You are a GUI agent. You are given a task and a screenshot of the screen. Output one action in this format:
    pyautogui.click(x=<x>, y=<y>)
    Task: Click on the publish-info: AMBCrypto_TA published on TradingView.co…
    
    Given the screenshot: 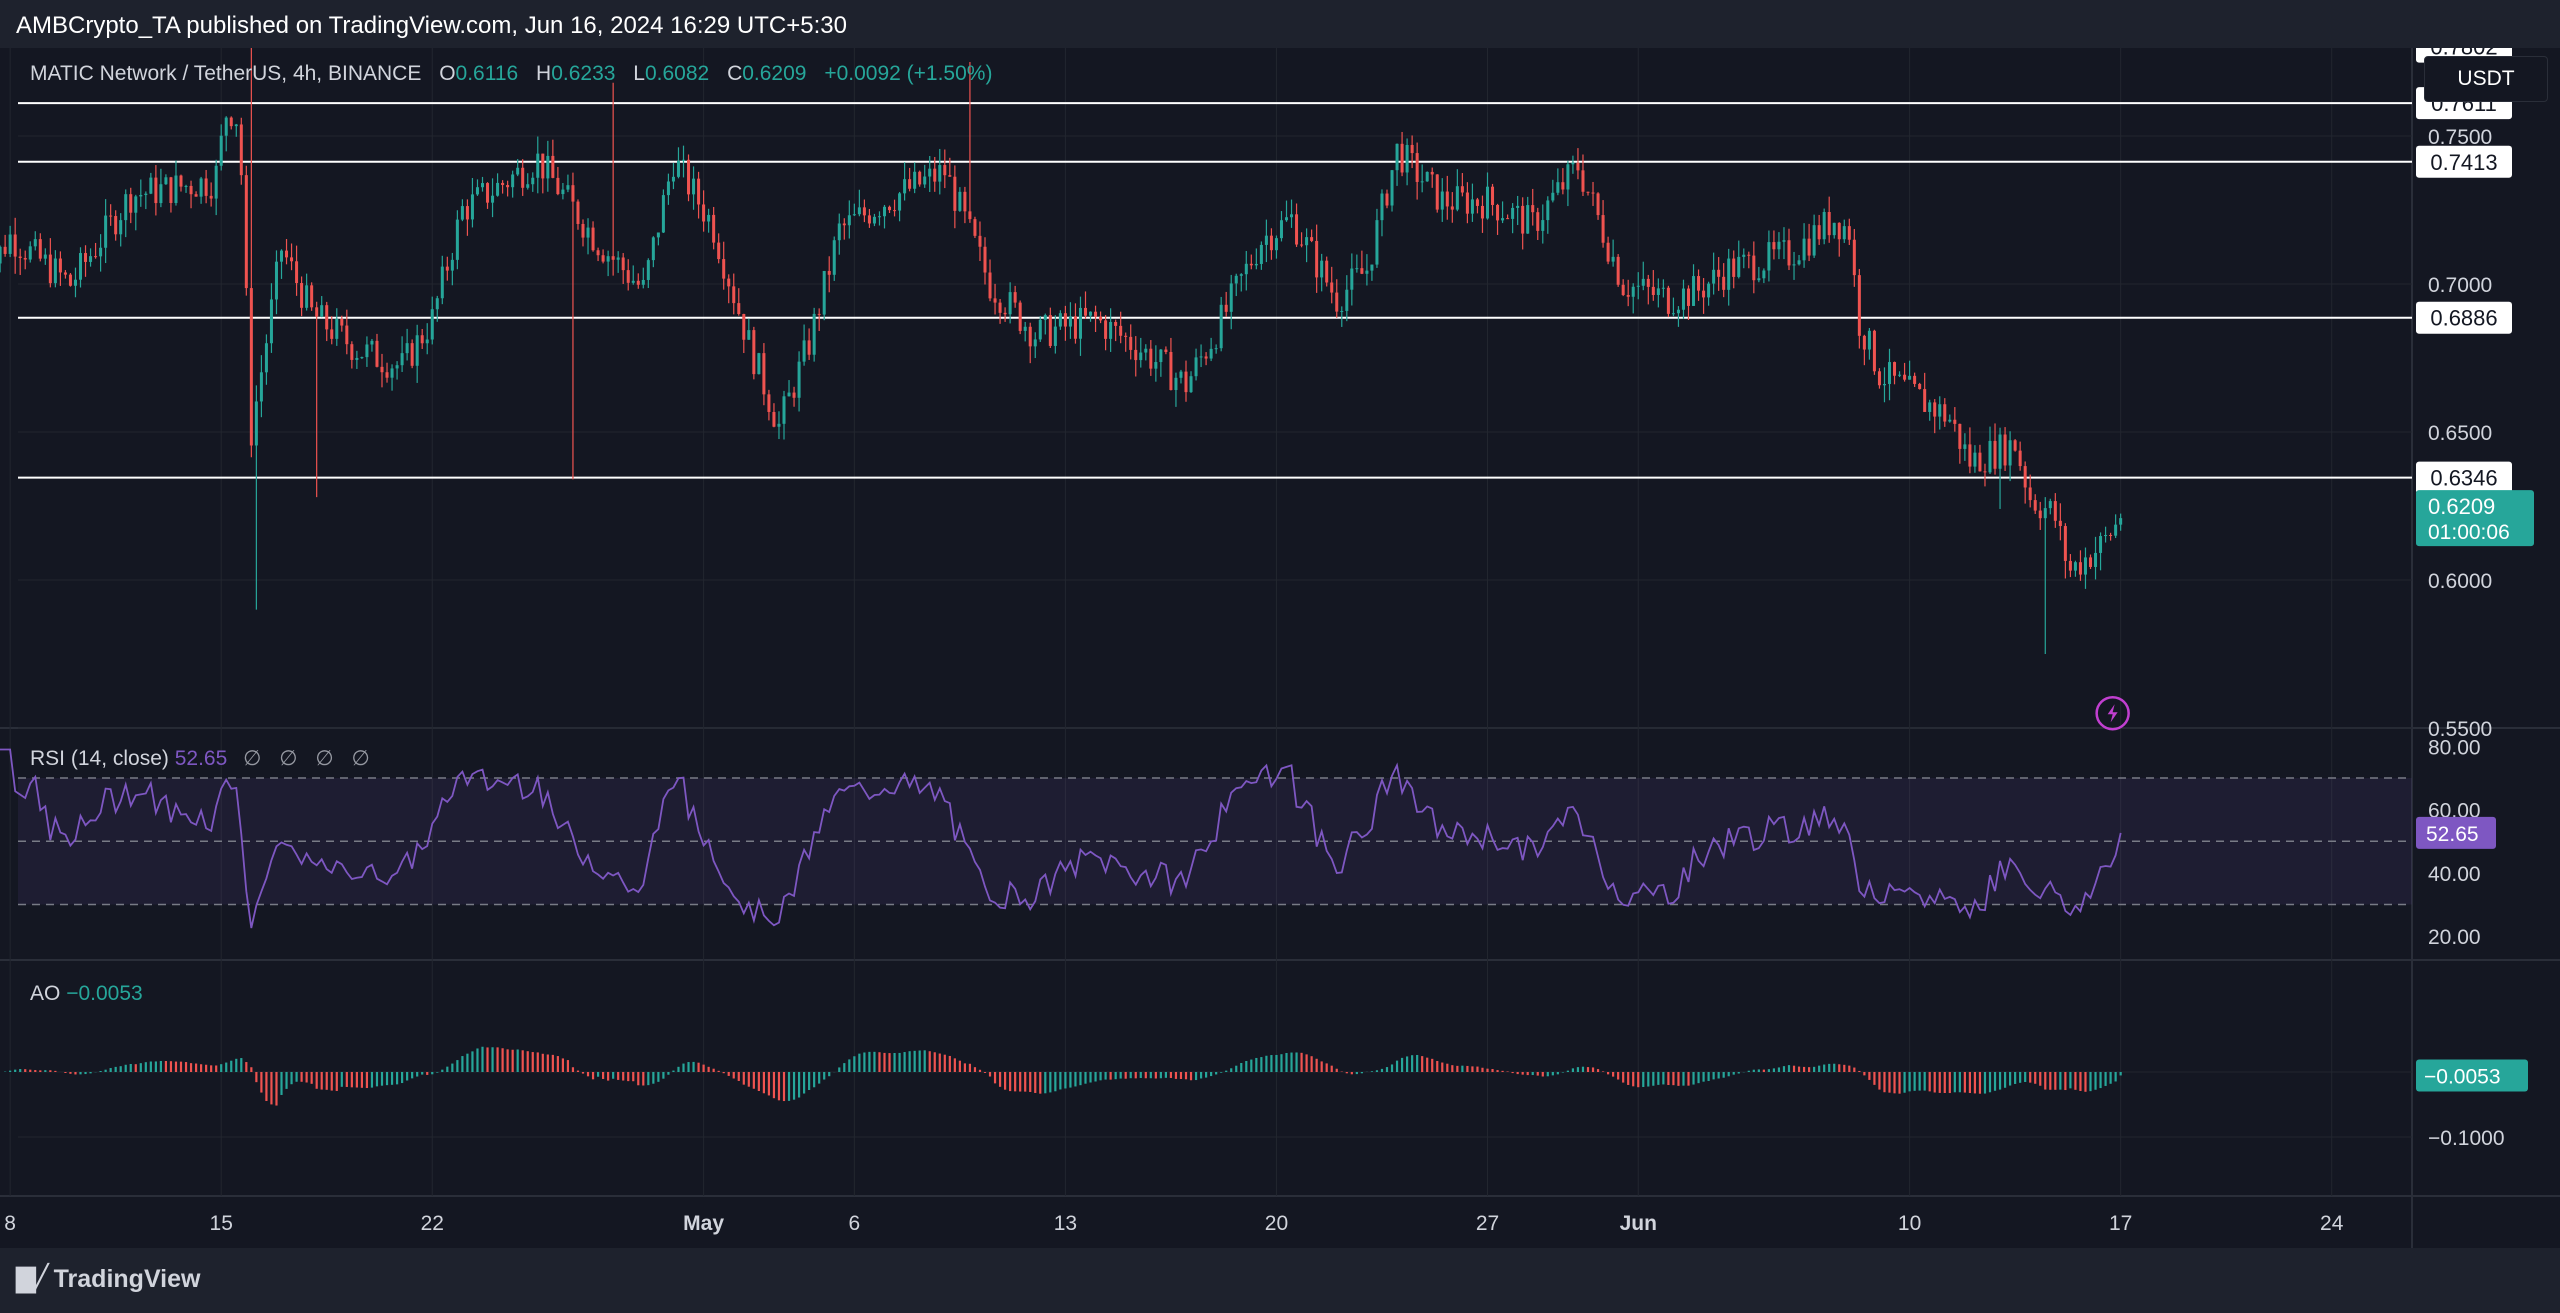 What is the action you would take?
    pyautogui.click(x=431, y=25)
    